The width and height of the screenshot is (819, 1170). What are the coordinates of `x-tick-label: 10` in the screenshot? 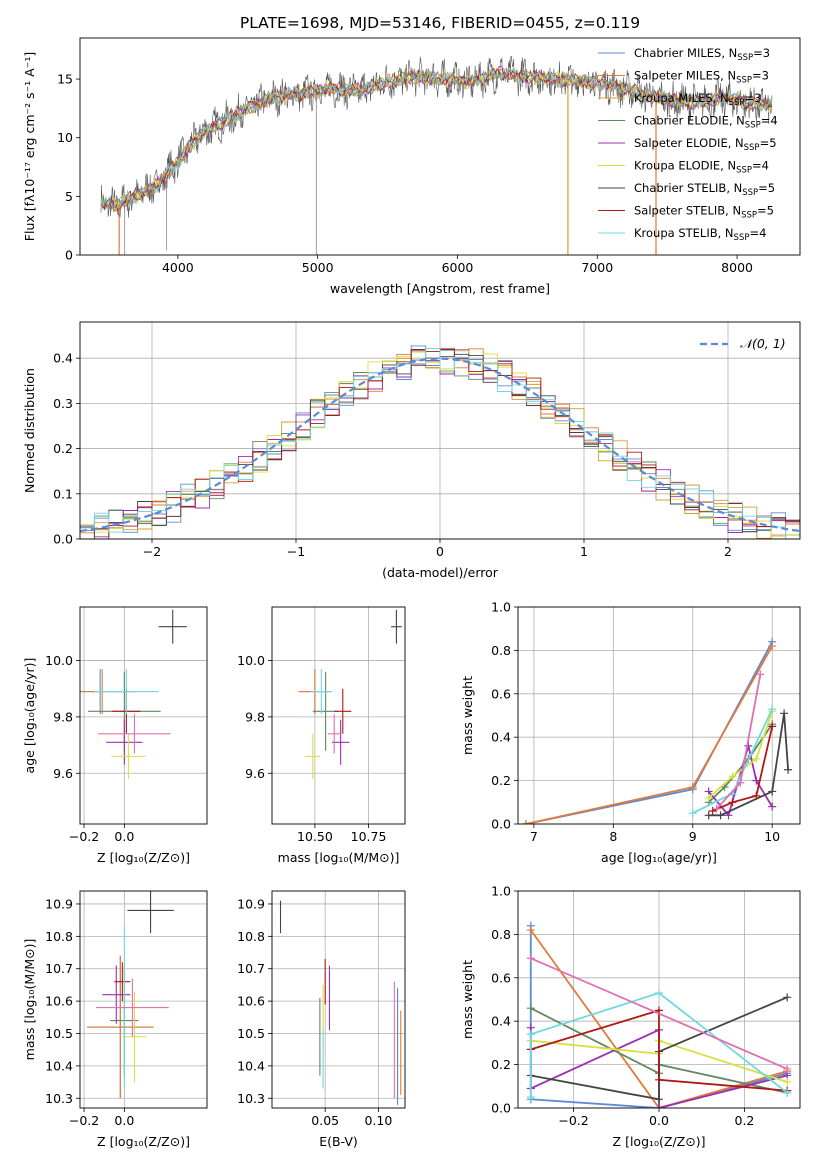 It's located at (772, 836).